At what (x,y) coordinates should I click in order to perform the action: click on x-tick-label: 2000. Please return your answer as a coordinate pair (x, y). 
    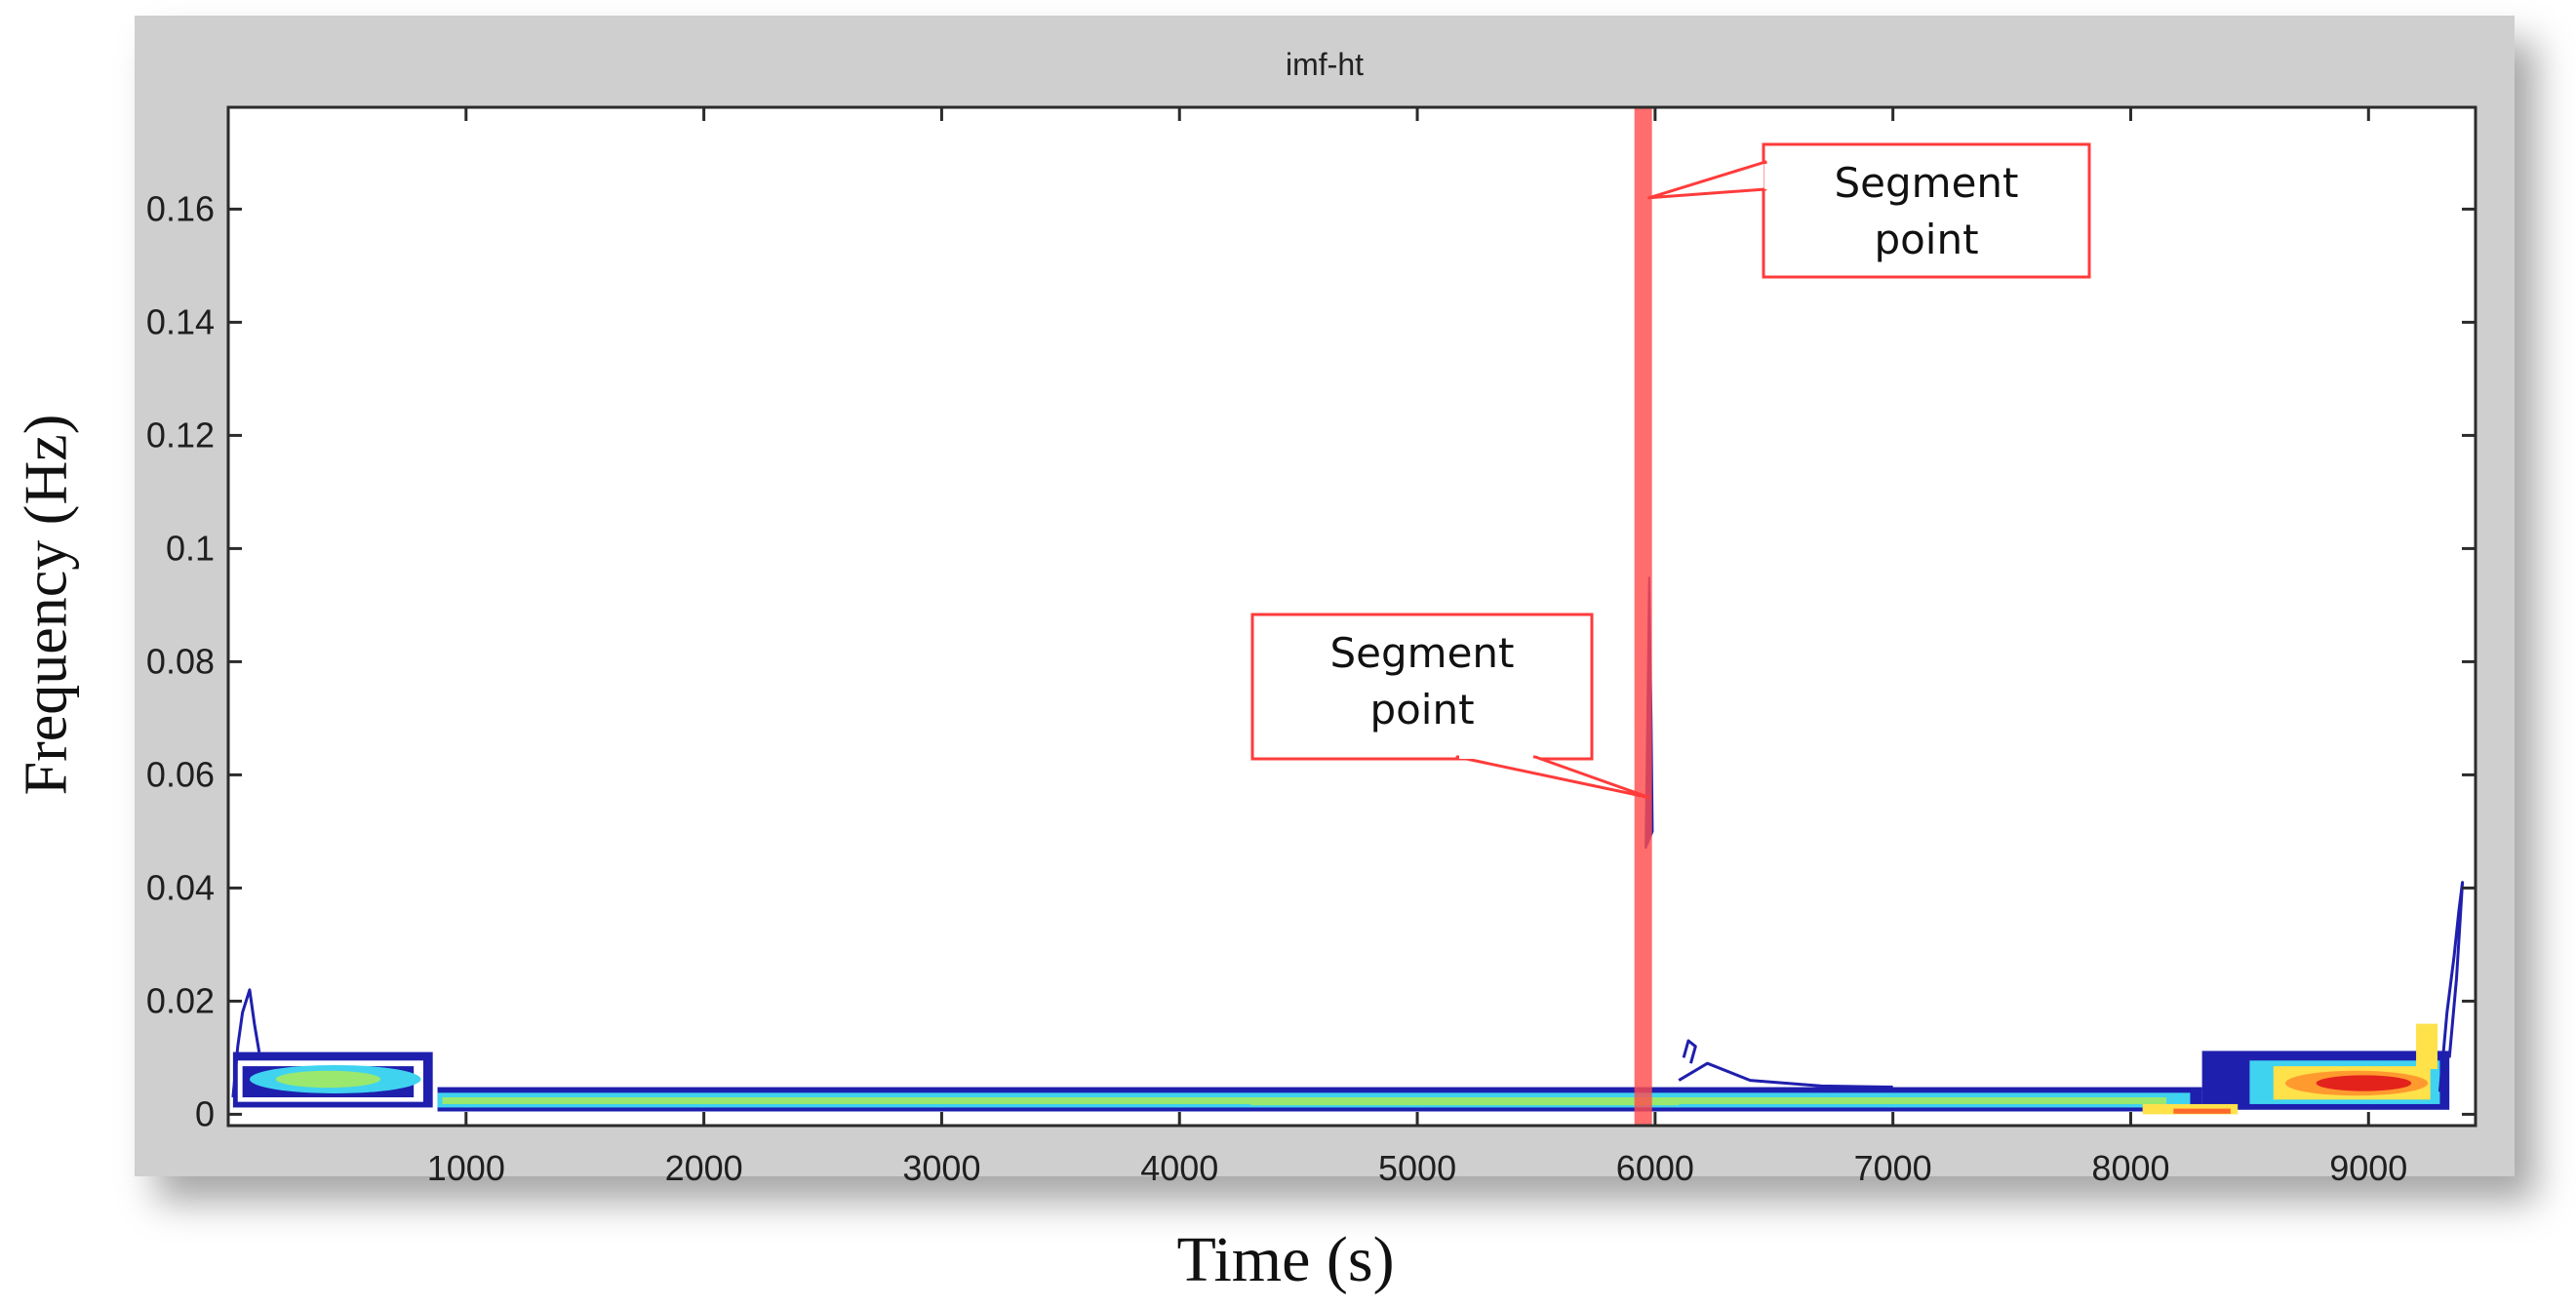
    Looking at the image, I should click on (704, 1168).